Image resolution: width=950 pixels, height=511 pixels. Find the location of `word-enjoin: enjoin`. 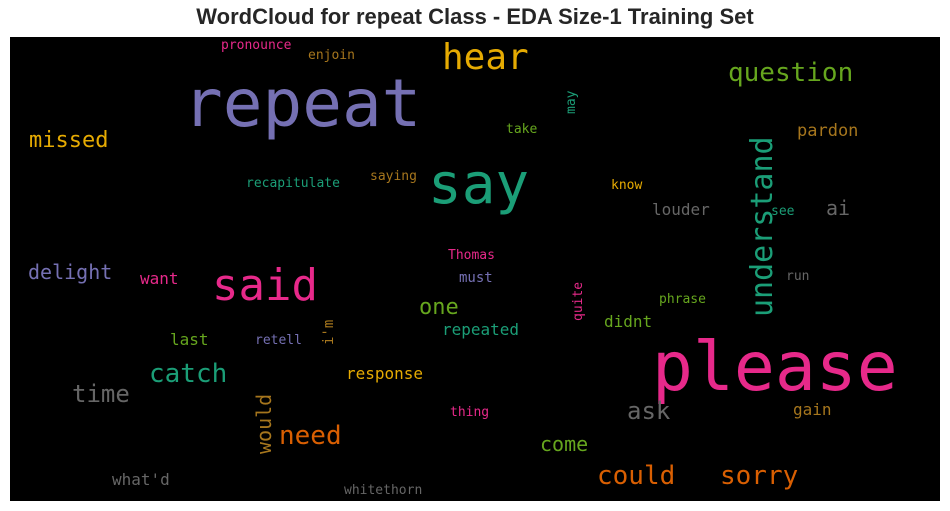

word-enjoin: enjoin is located at coordinates (331, 55).